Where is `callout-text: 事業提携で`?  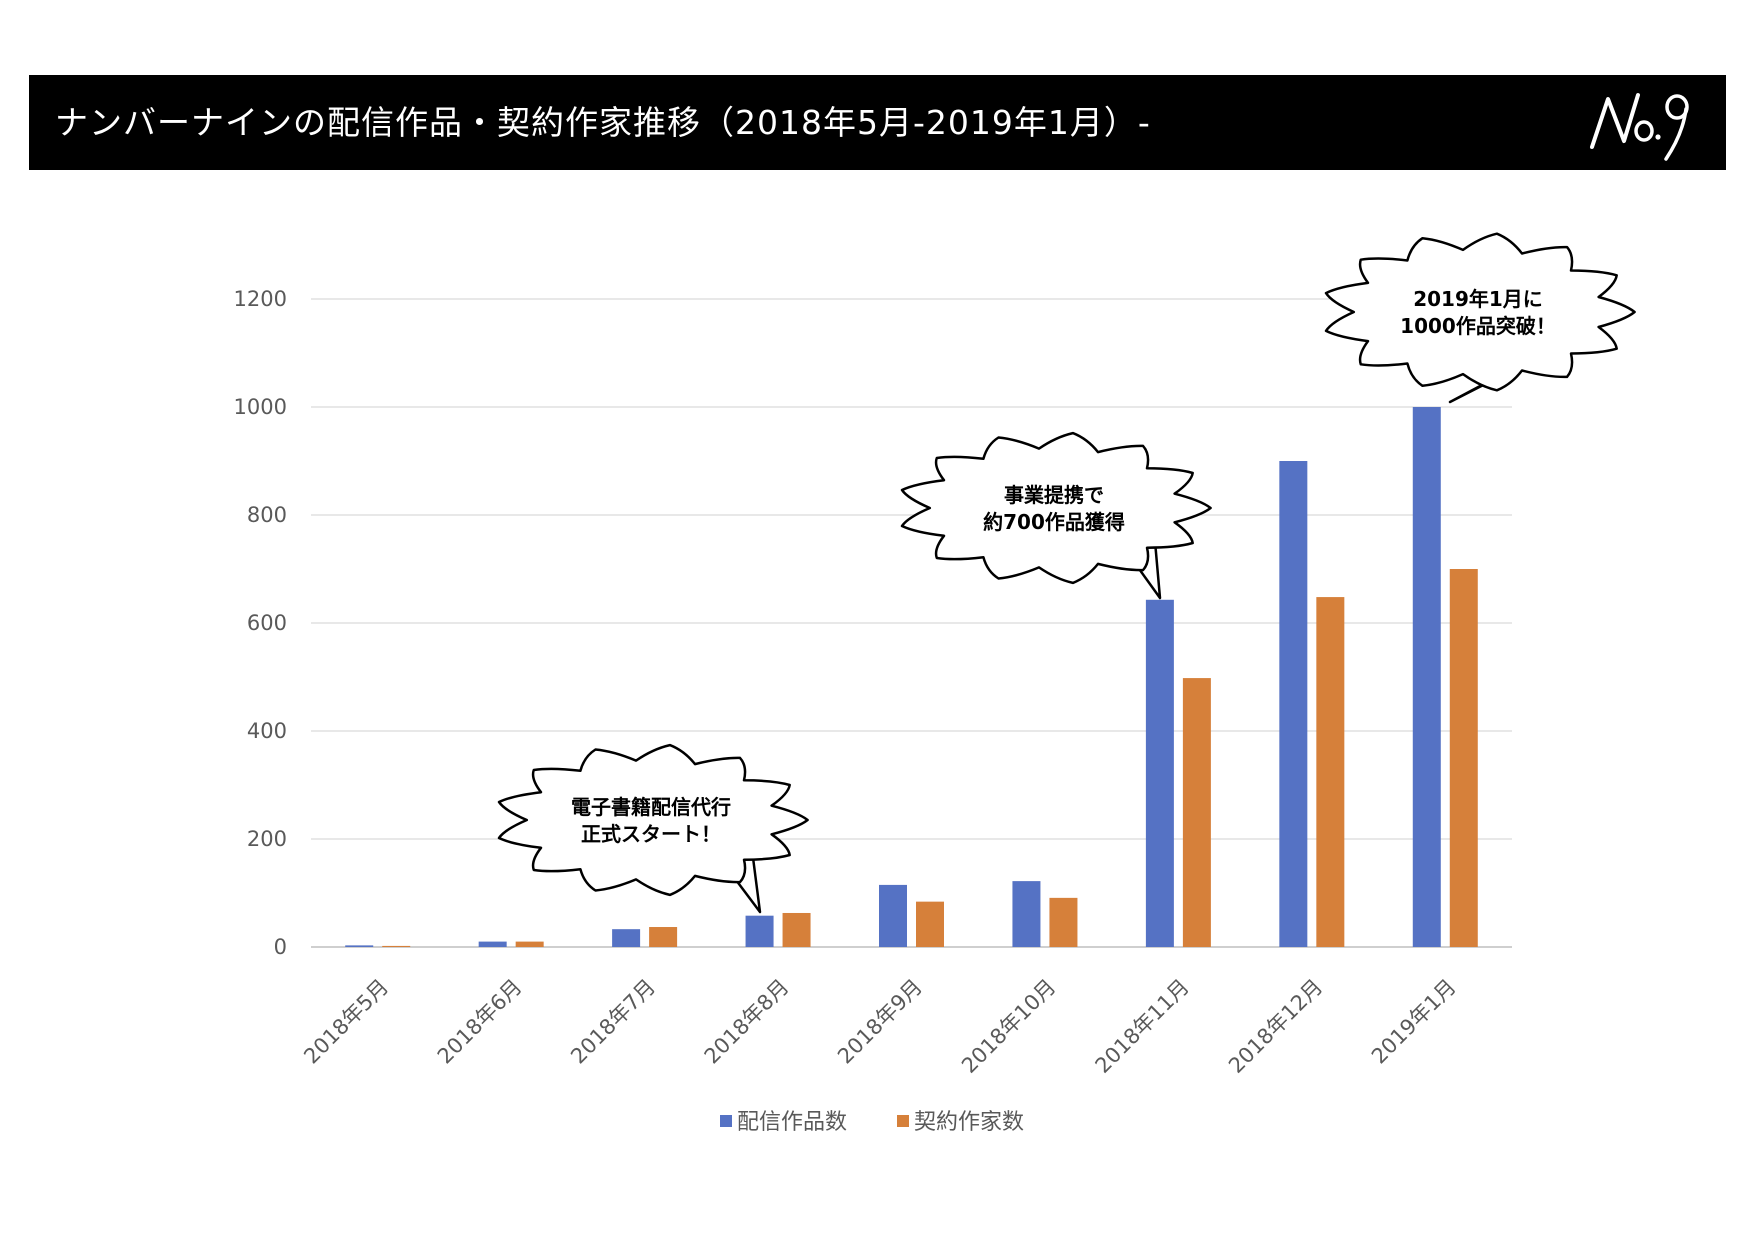 callout-text: 事業提携で is located at coordinates (1054, 495).